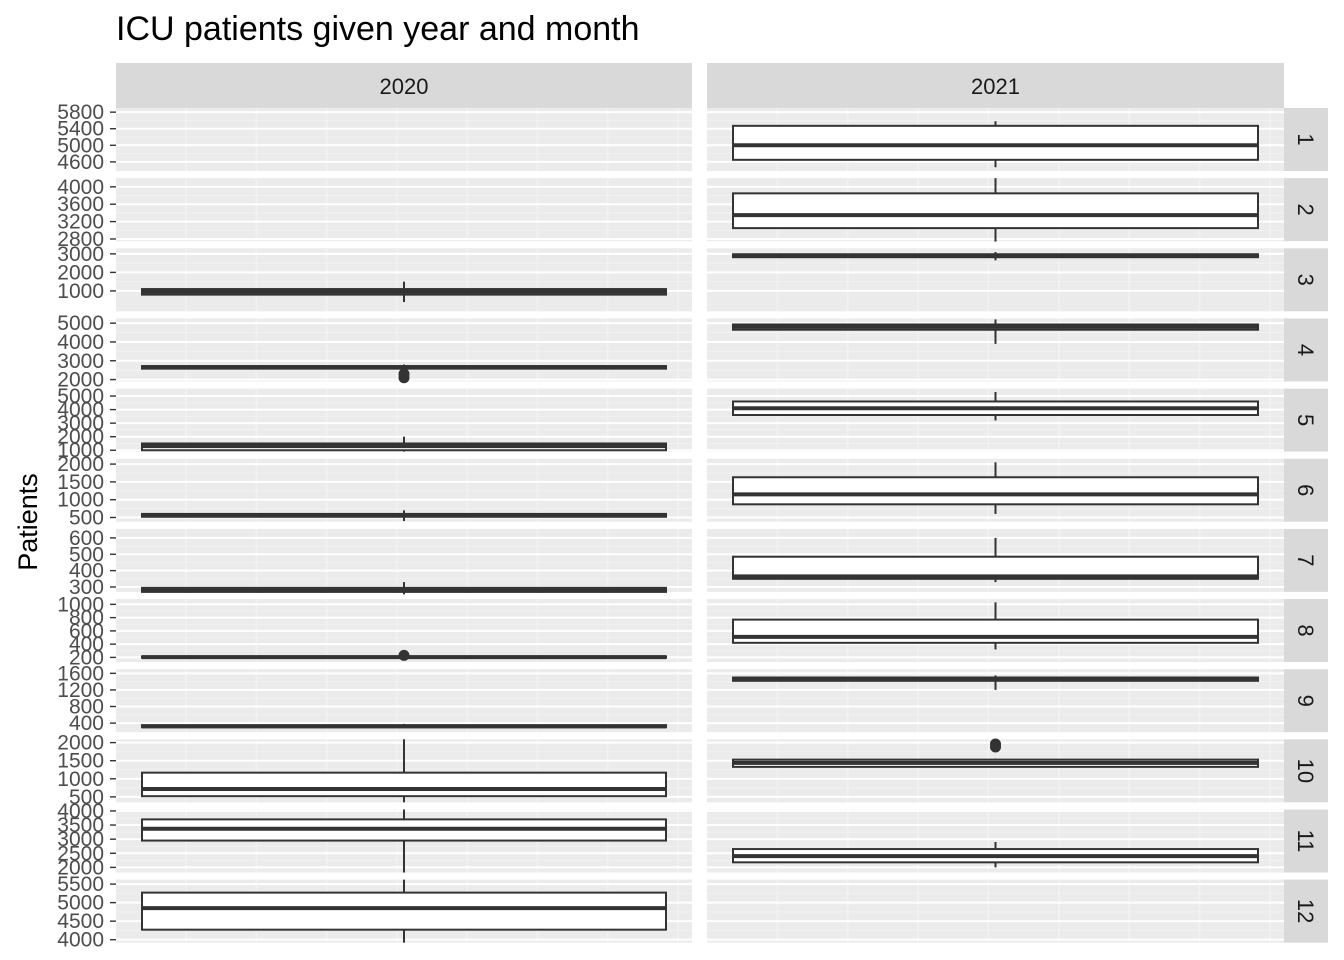 This screenshot has width=1344, height=960. I want to click on row-strip-label-10: 10, so click(1305, 771).